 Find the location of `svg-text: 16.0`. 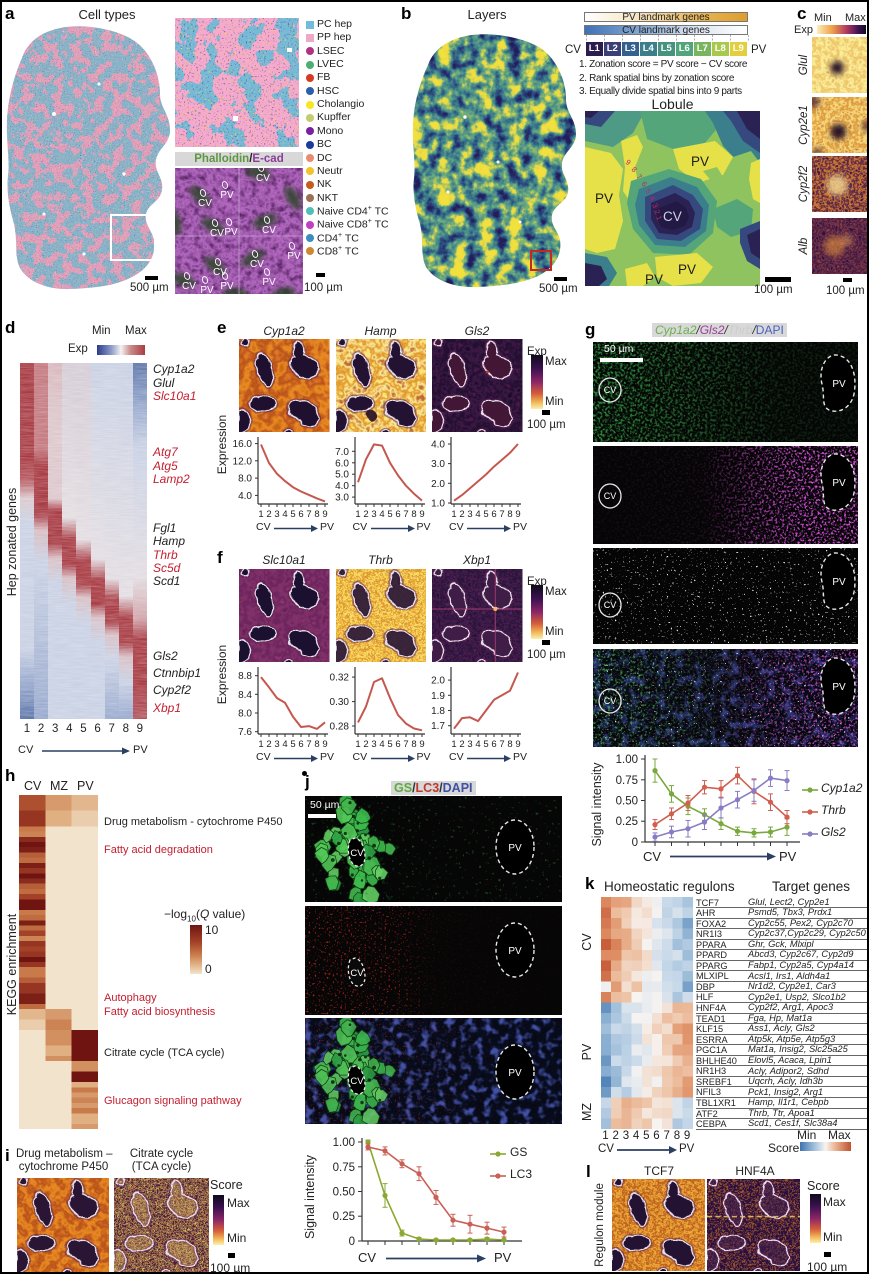

svg-text: 16.0 is located at coordinates (243, 444).